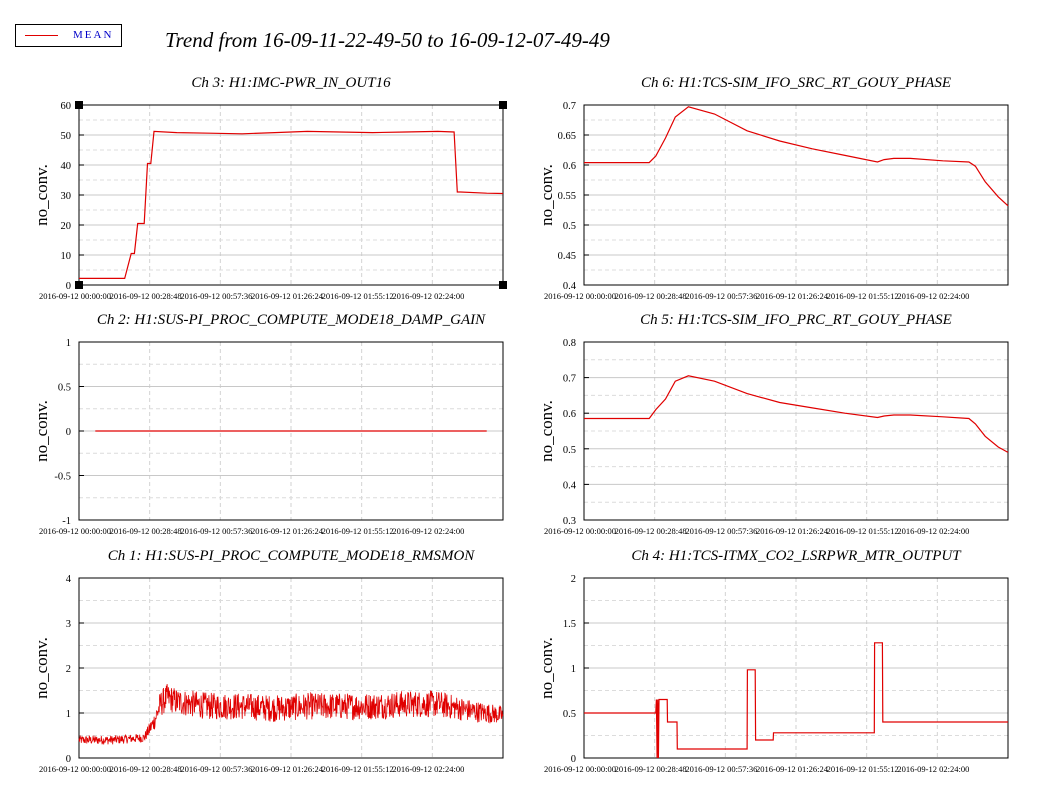 The height and width of the screenshot is (812, 1050). I want to click on y-tick-label: 20, so click(66, 226).